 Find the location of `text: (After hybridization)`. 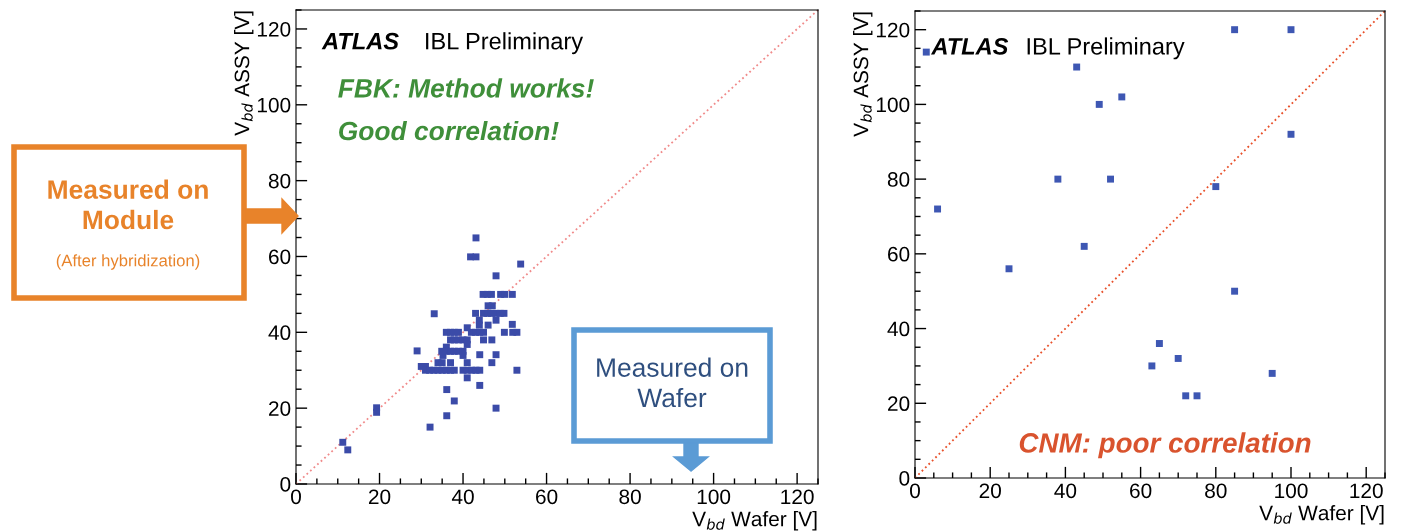

text: (After hybridization) is located at coordinates (128, 262).